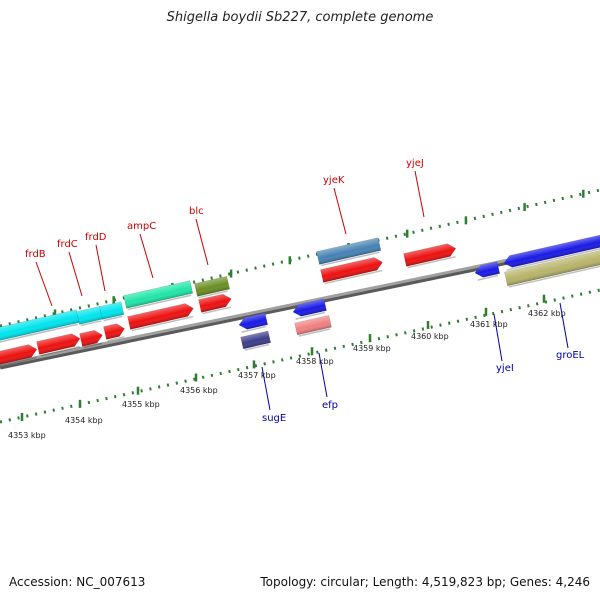 This screenshot has height=600, width=600. Describe the element at coordinates (323, 375) in the screenshot. I see `callout-efp` at that location.